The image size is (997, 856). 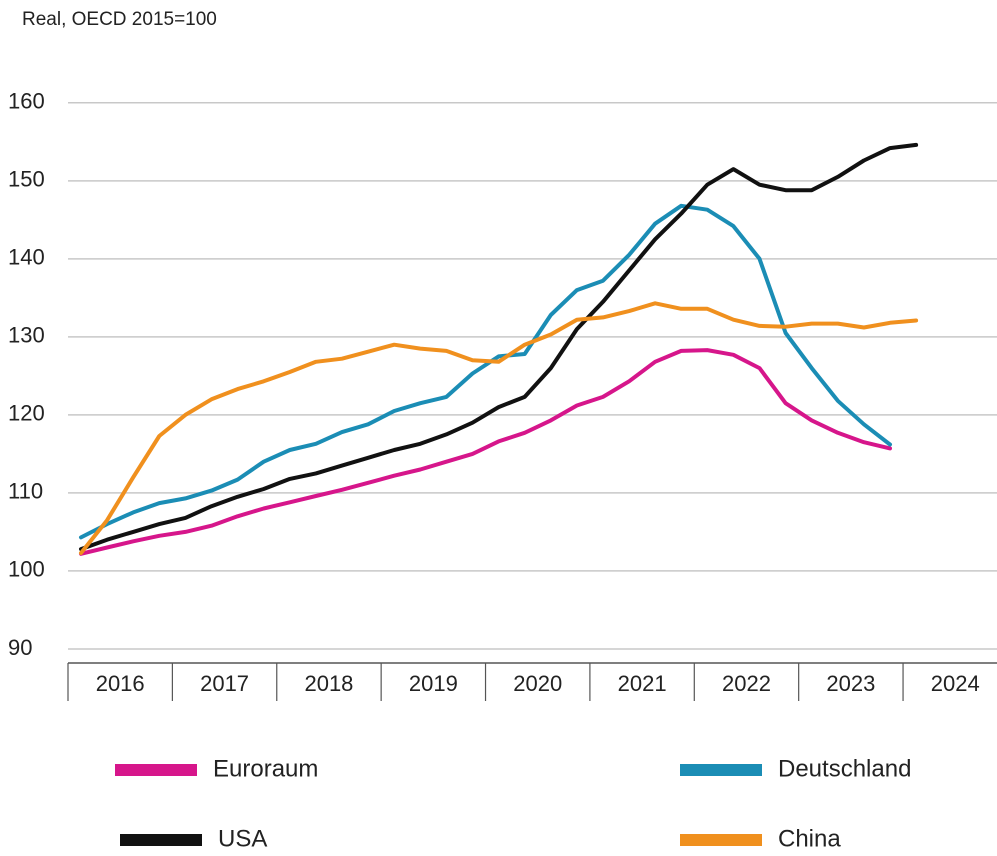 What do you see at coordinates (26, 179) in the screenshot?
I see `y-tick-label: 150` at bounding box center [26, 179].